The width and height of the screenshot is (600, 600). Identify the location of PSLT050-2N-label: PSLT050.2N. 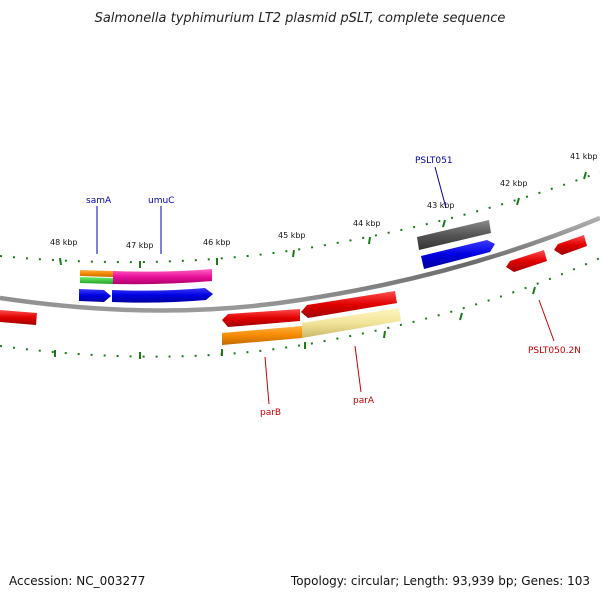
(554, 351).